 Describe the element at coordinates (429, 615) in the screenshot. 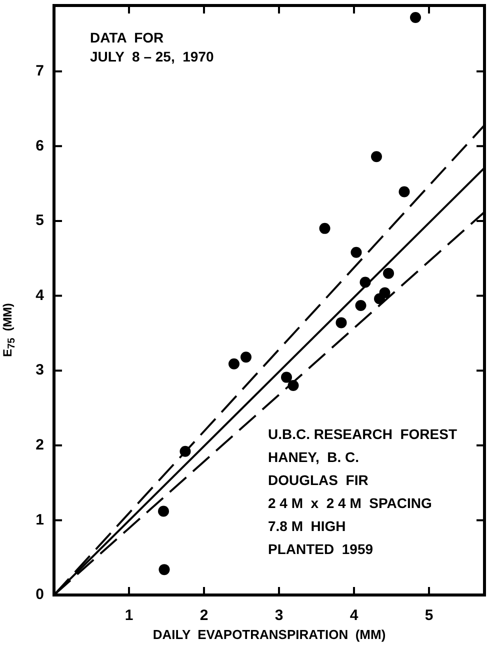

I see `x-tick-label: 5` at that location.